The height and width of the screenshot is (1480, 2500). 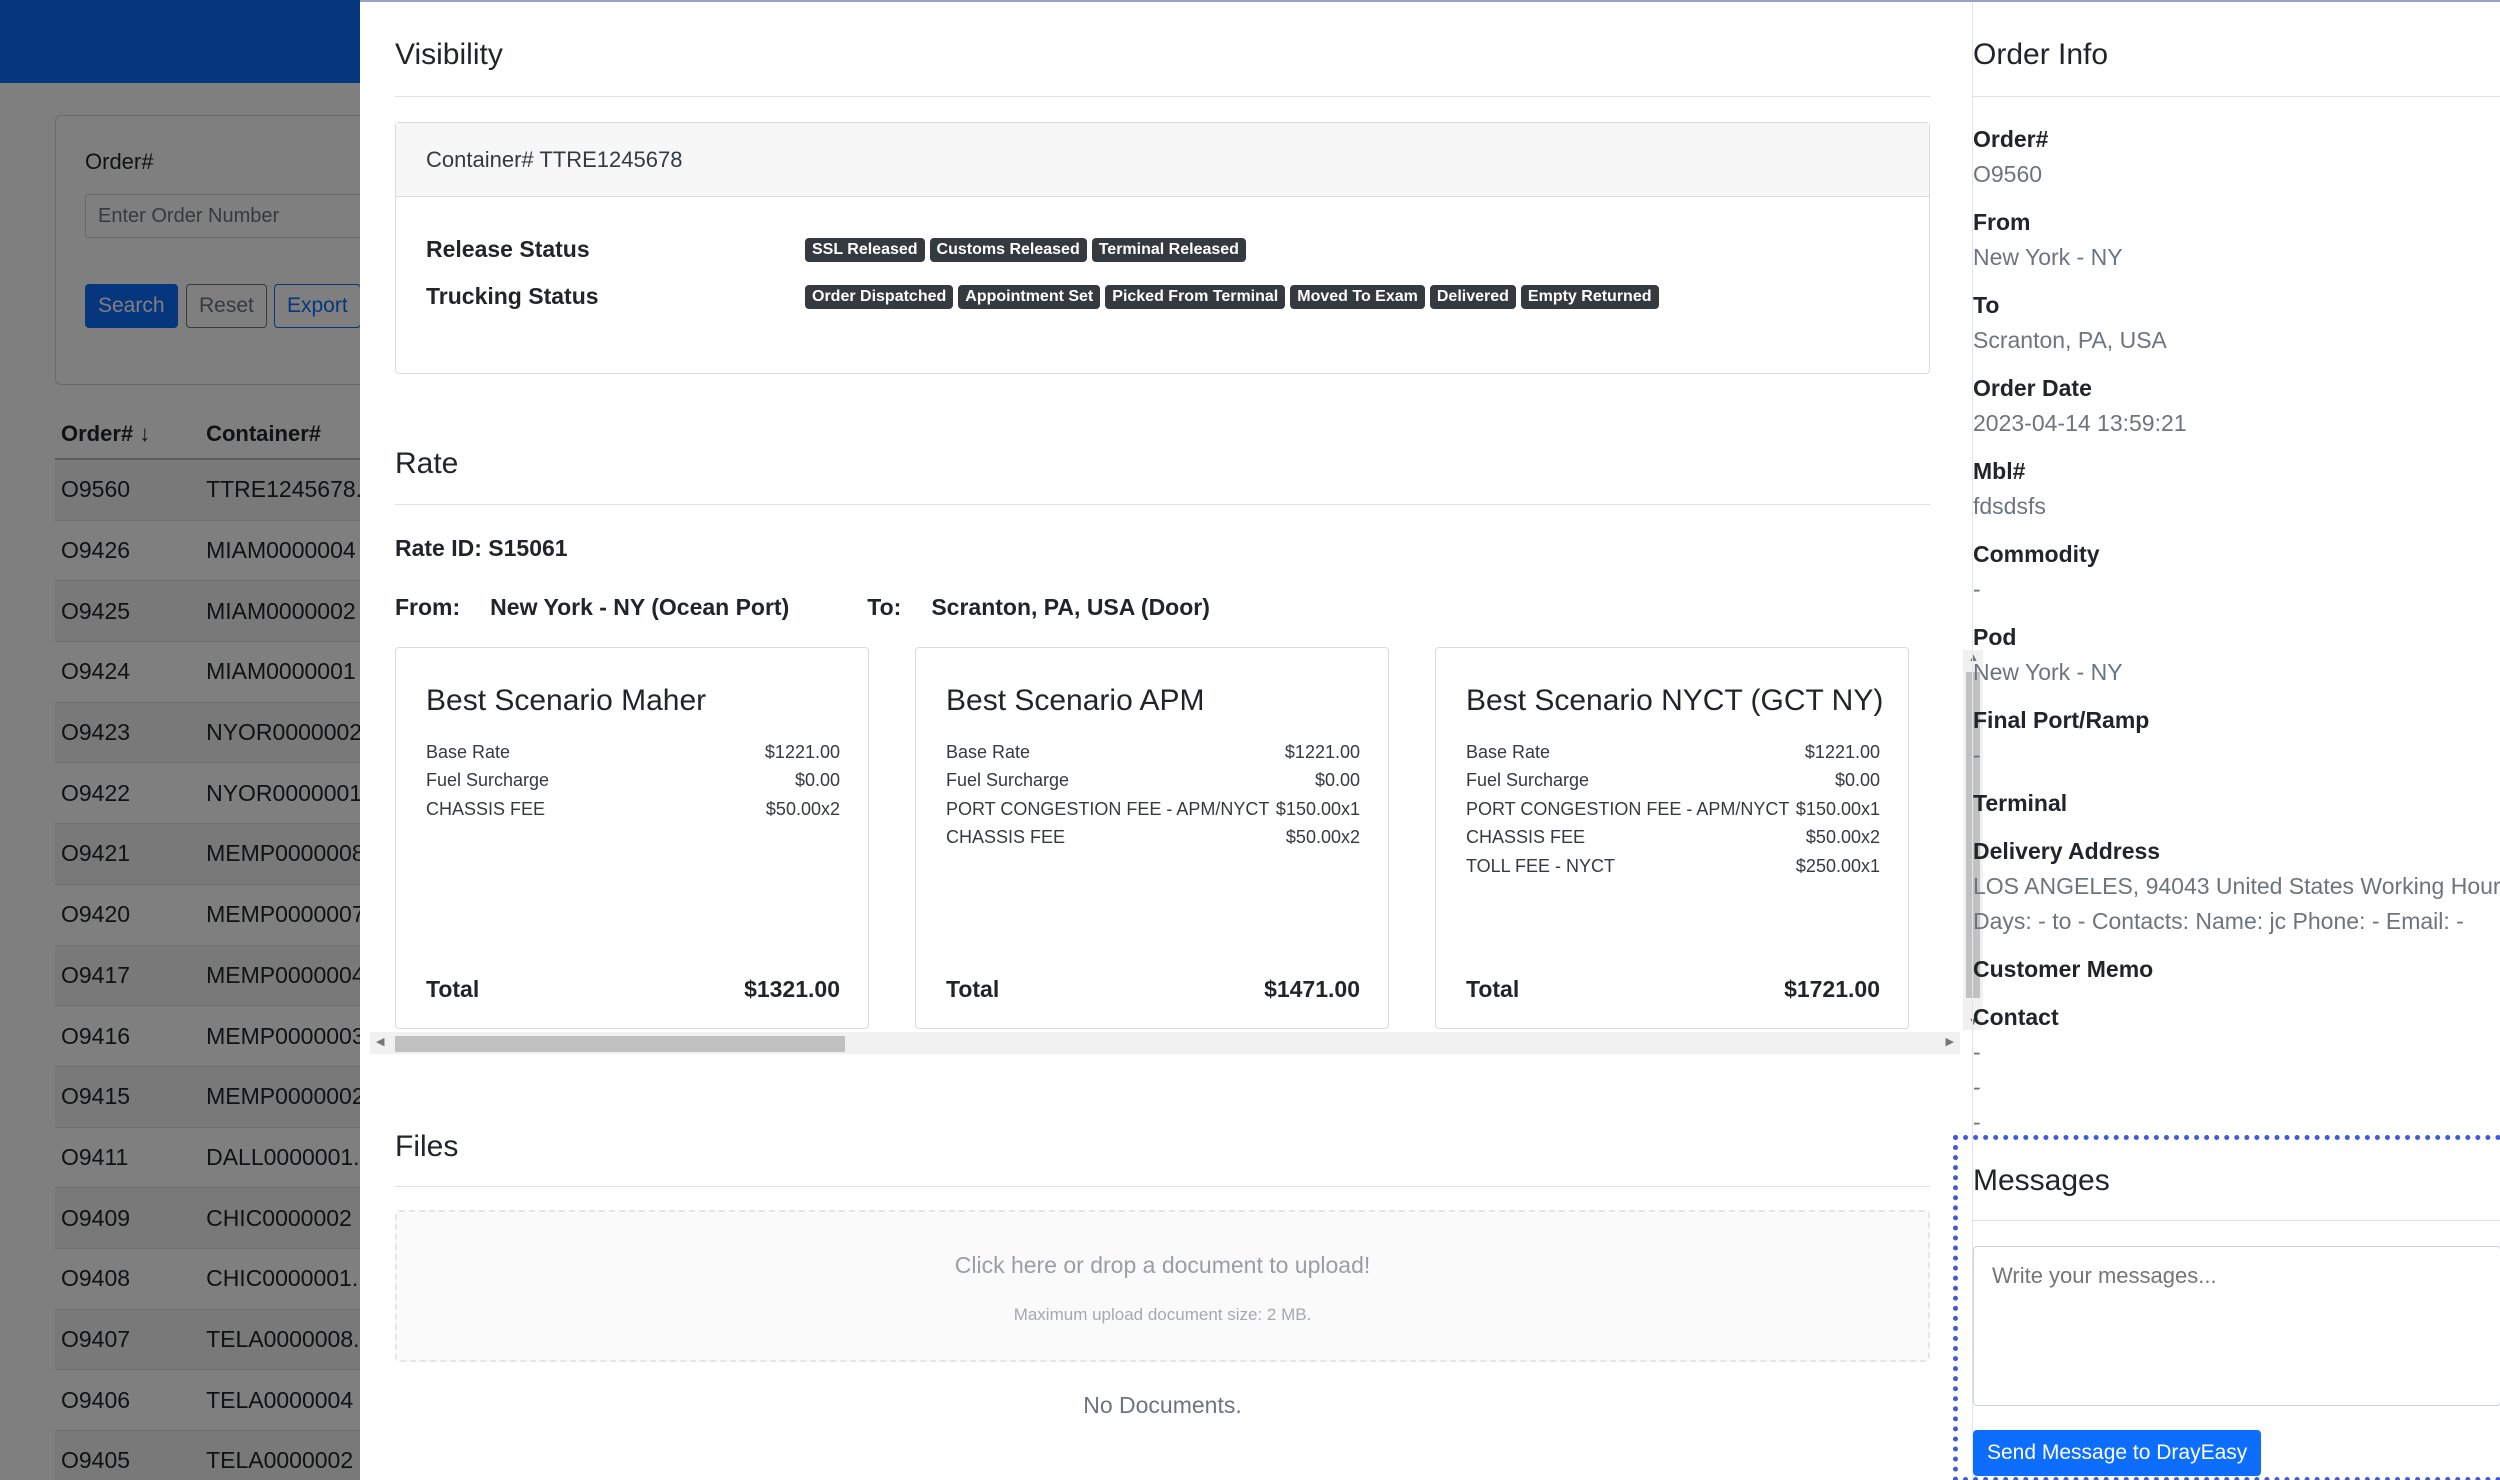 What do you see at coordinates (1986, 305) in the screenshot?
I see `order-info-label: To` at bounding box center [1986, 305].